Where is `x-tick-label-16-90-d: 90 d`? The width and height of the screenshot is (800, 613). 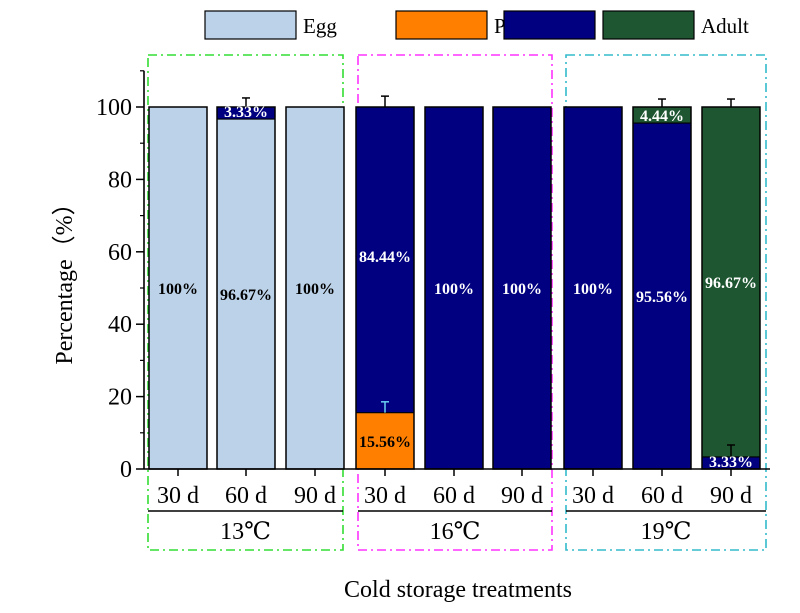 x-tick-label-16-90-d: 90 d is located at coordinates (522, 496).